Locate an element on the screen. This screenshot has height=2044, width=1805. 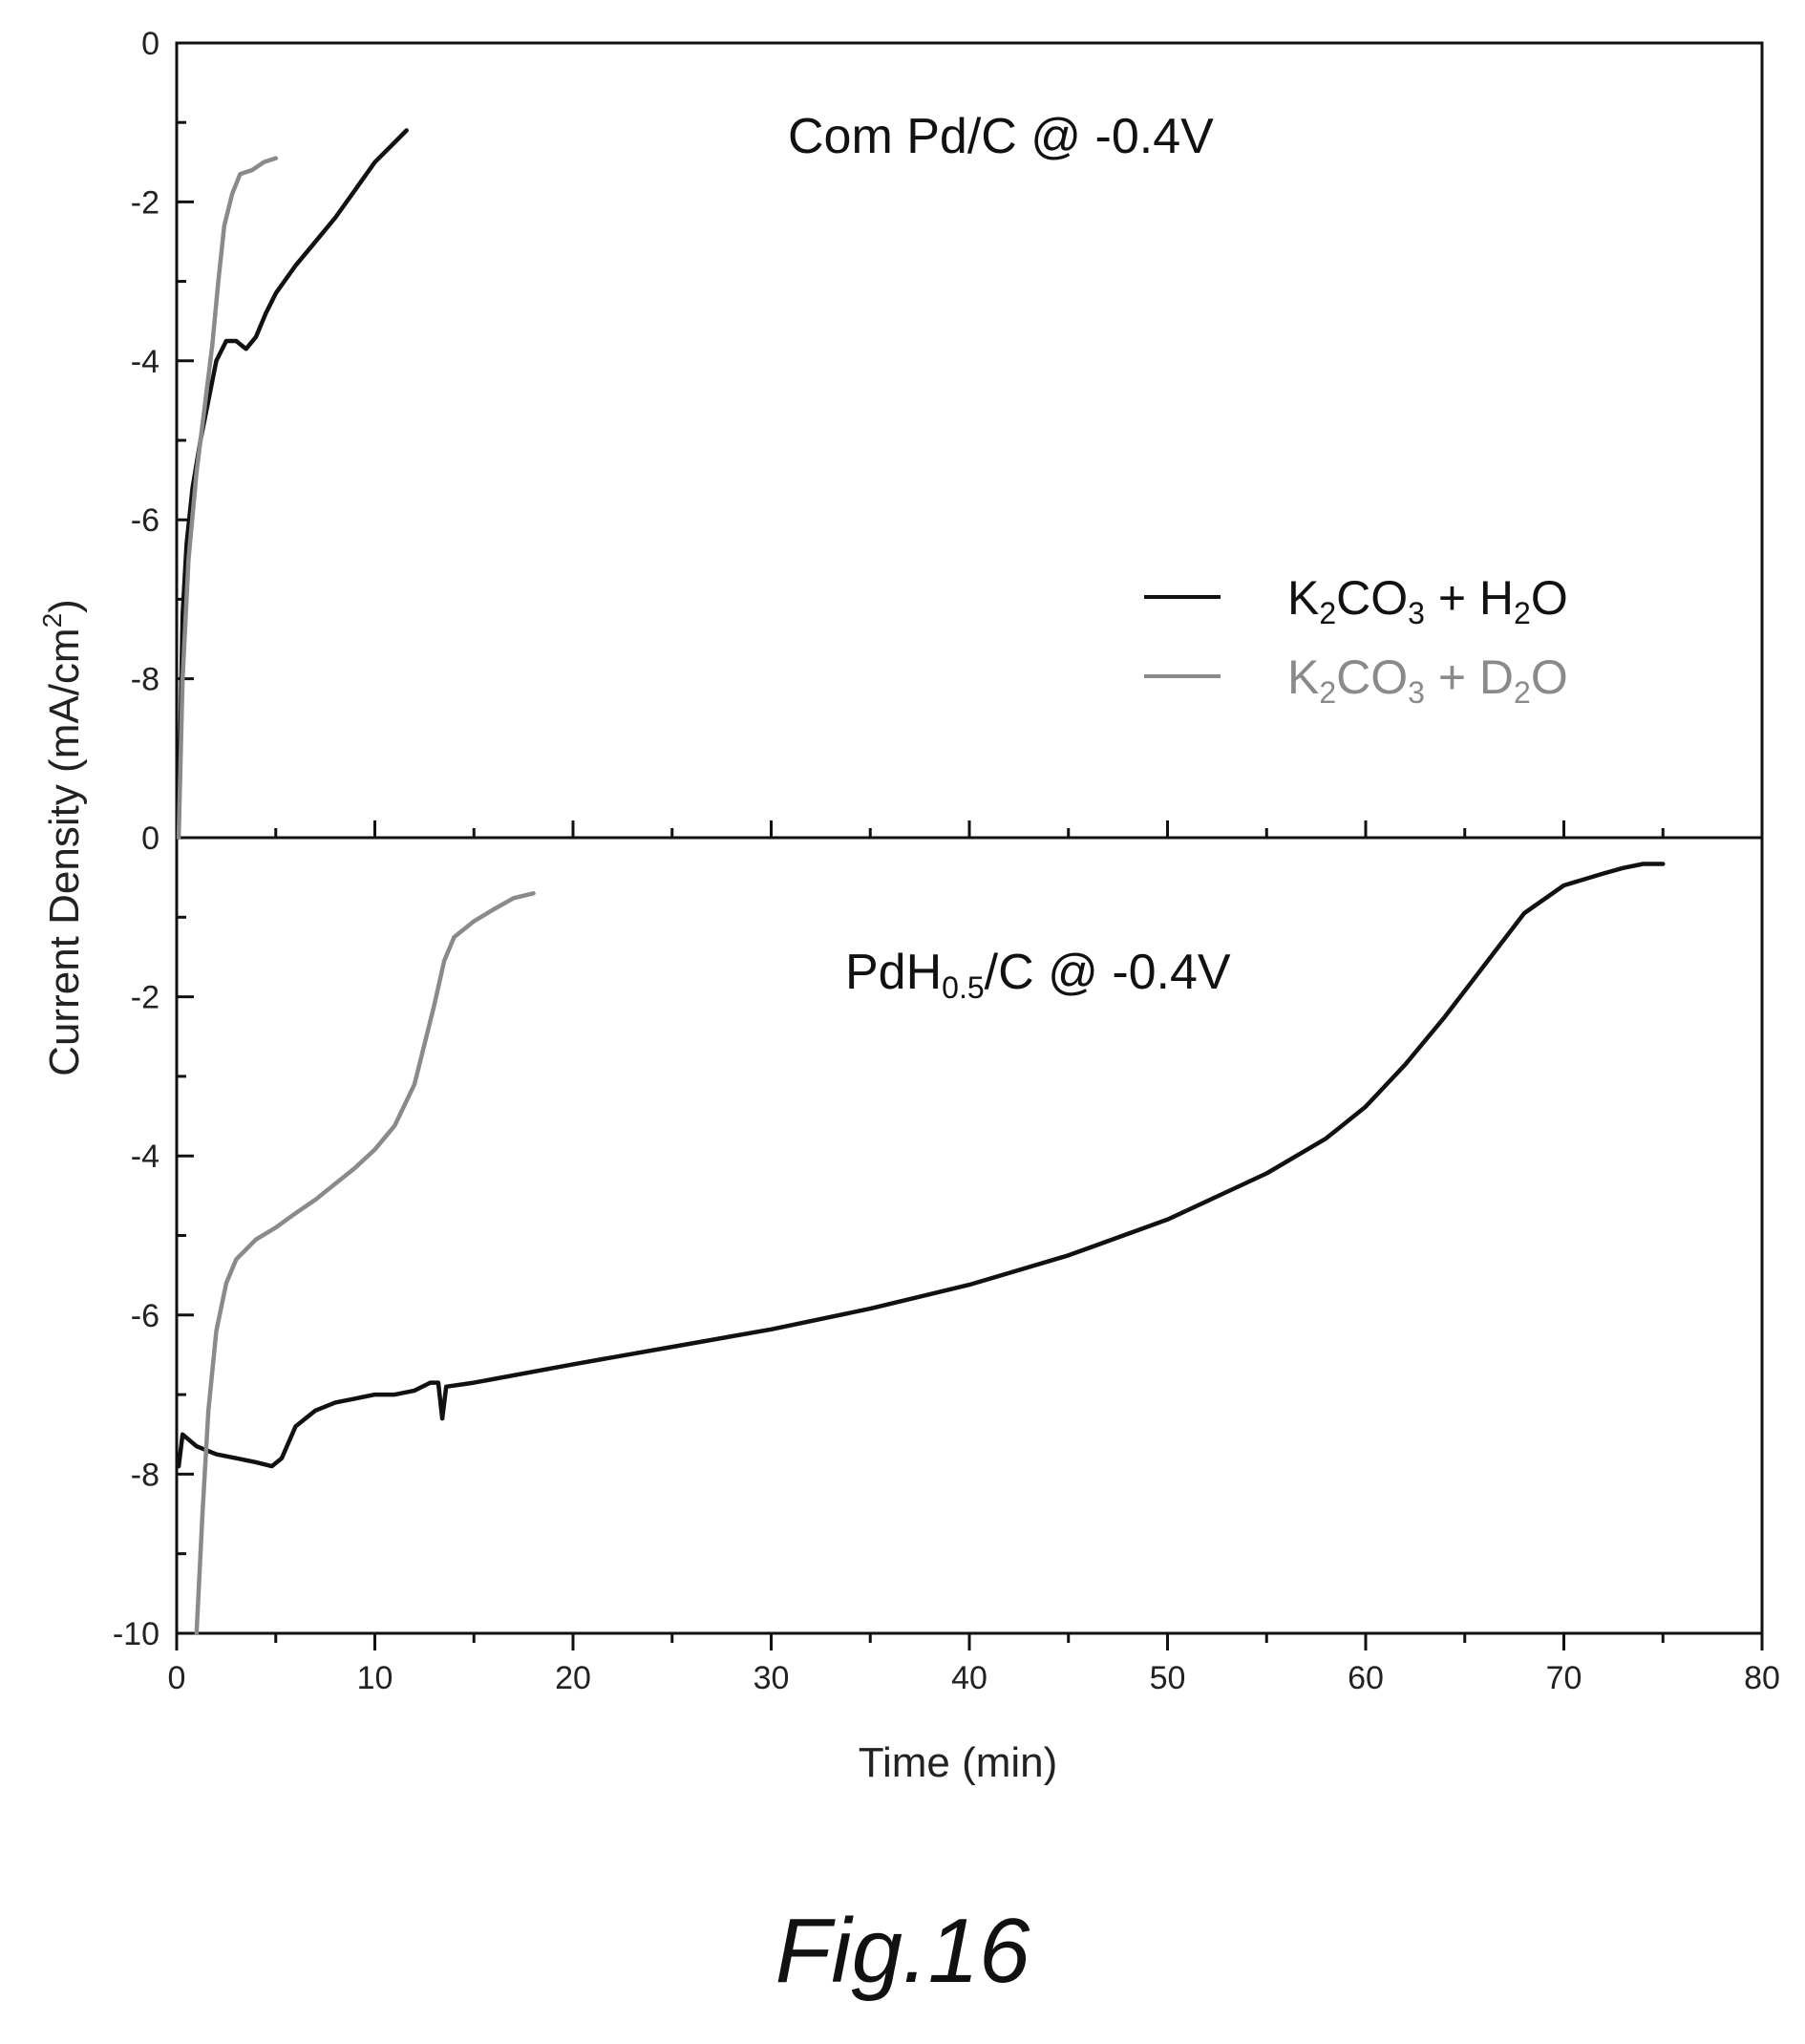
bottom-panel-annotation: PdH0.5/C @ -0.4V is located at coordinates (1038, 975).